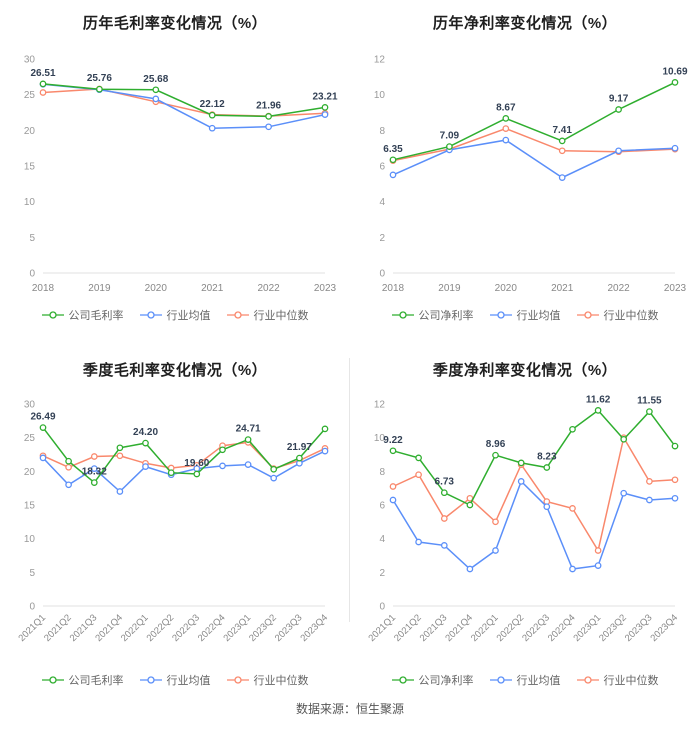 The image size is (700, 734). I want to click on svg-text: 25.68, so click(155, 79).